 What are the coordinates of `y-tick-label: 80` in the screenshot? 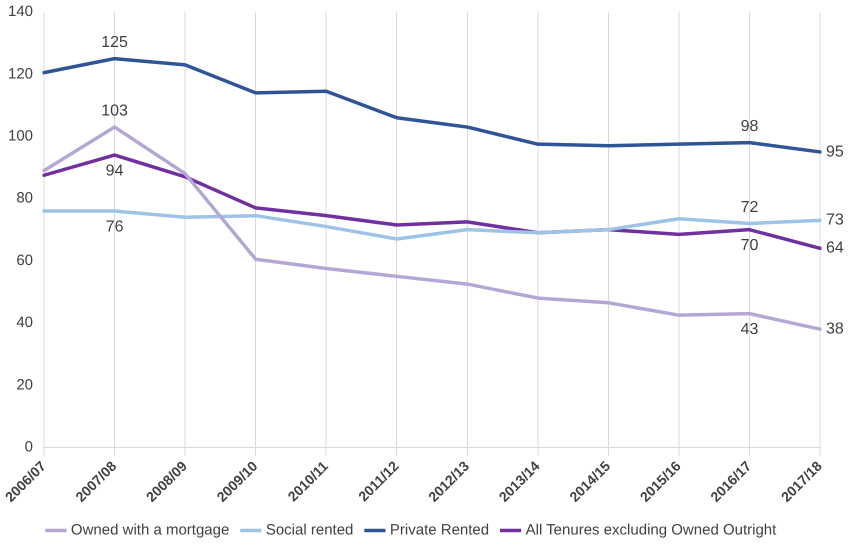 It's located at (25, 198).